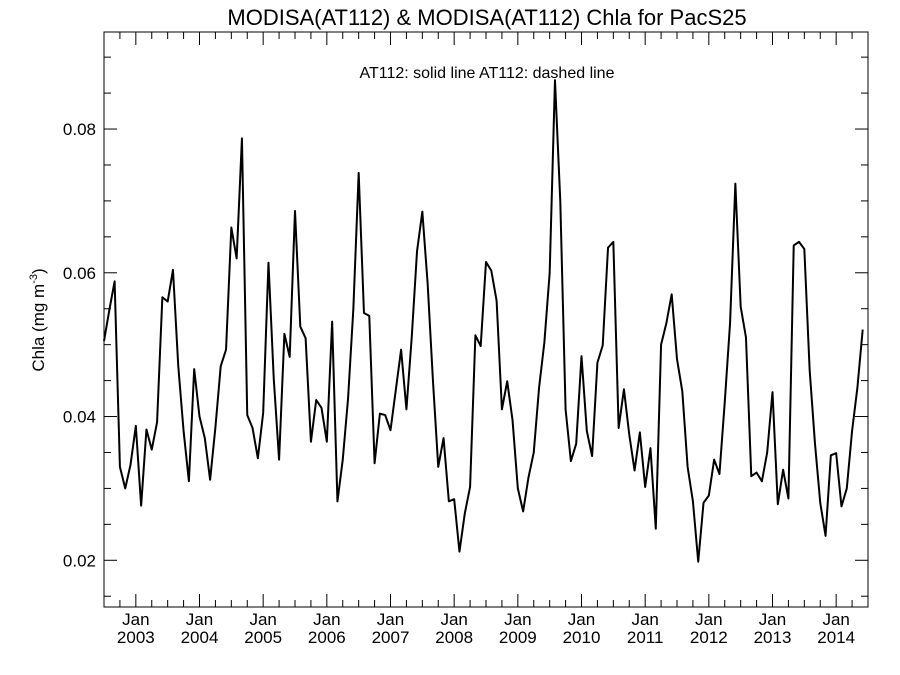 The height and width of the screenshot is (675, 900). I want to click on y-tick-label: 0.08, so click(79, 129).